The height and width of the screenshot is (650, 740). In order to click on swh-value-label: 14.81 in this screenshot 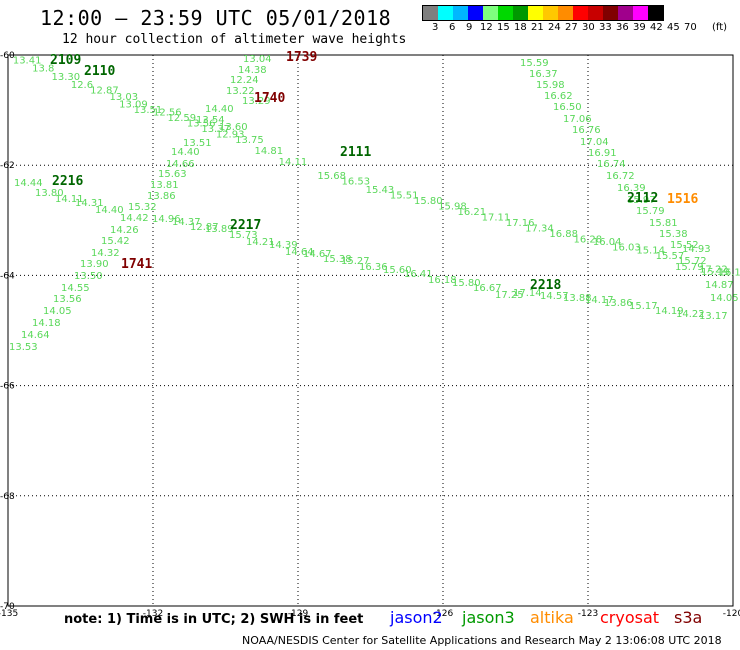, I will do `click(269, 151)`.